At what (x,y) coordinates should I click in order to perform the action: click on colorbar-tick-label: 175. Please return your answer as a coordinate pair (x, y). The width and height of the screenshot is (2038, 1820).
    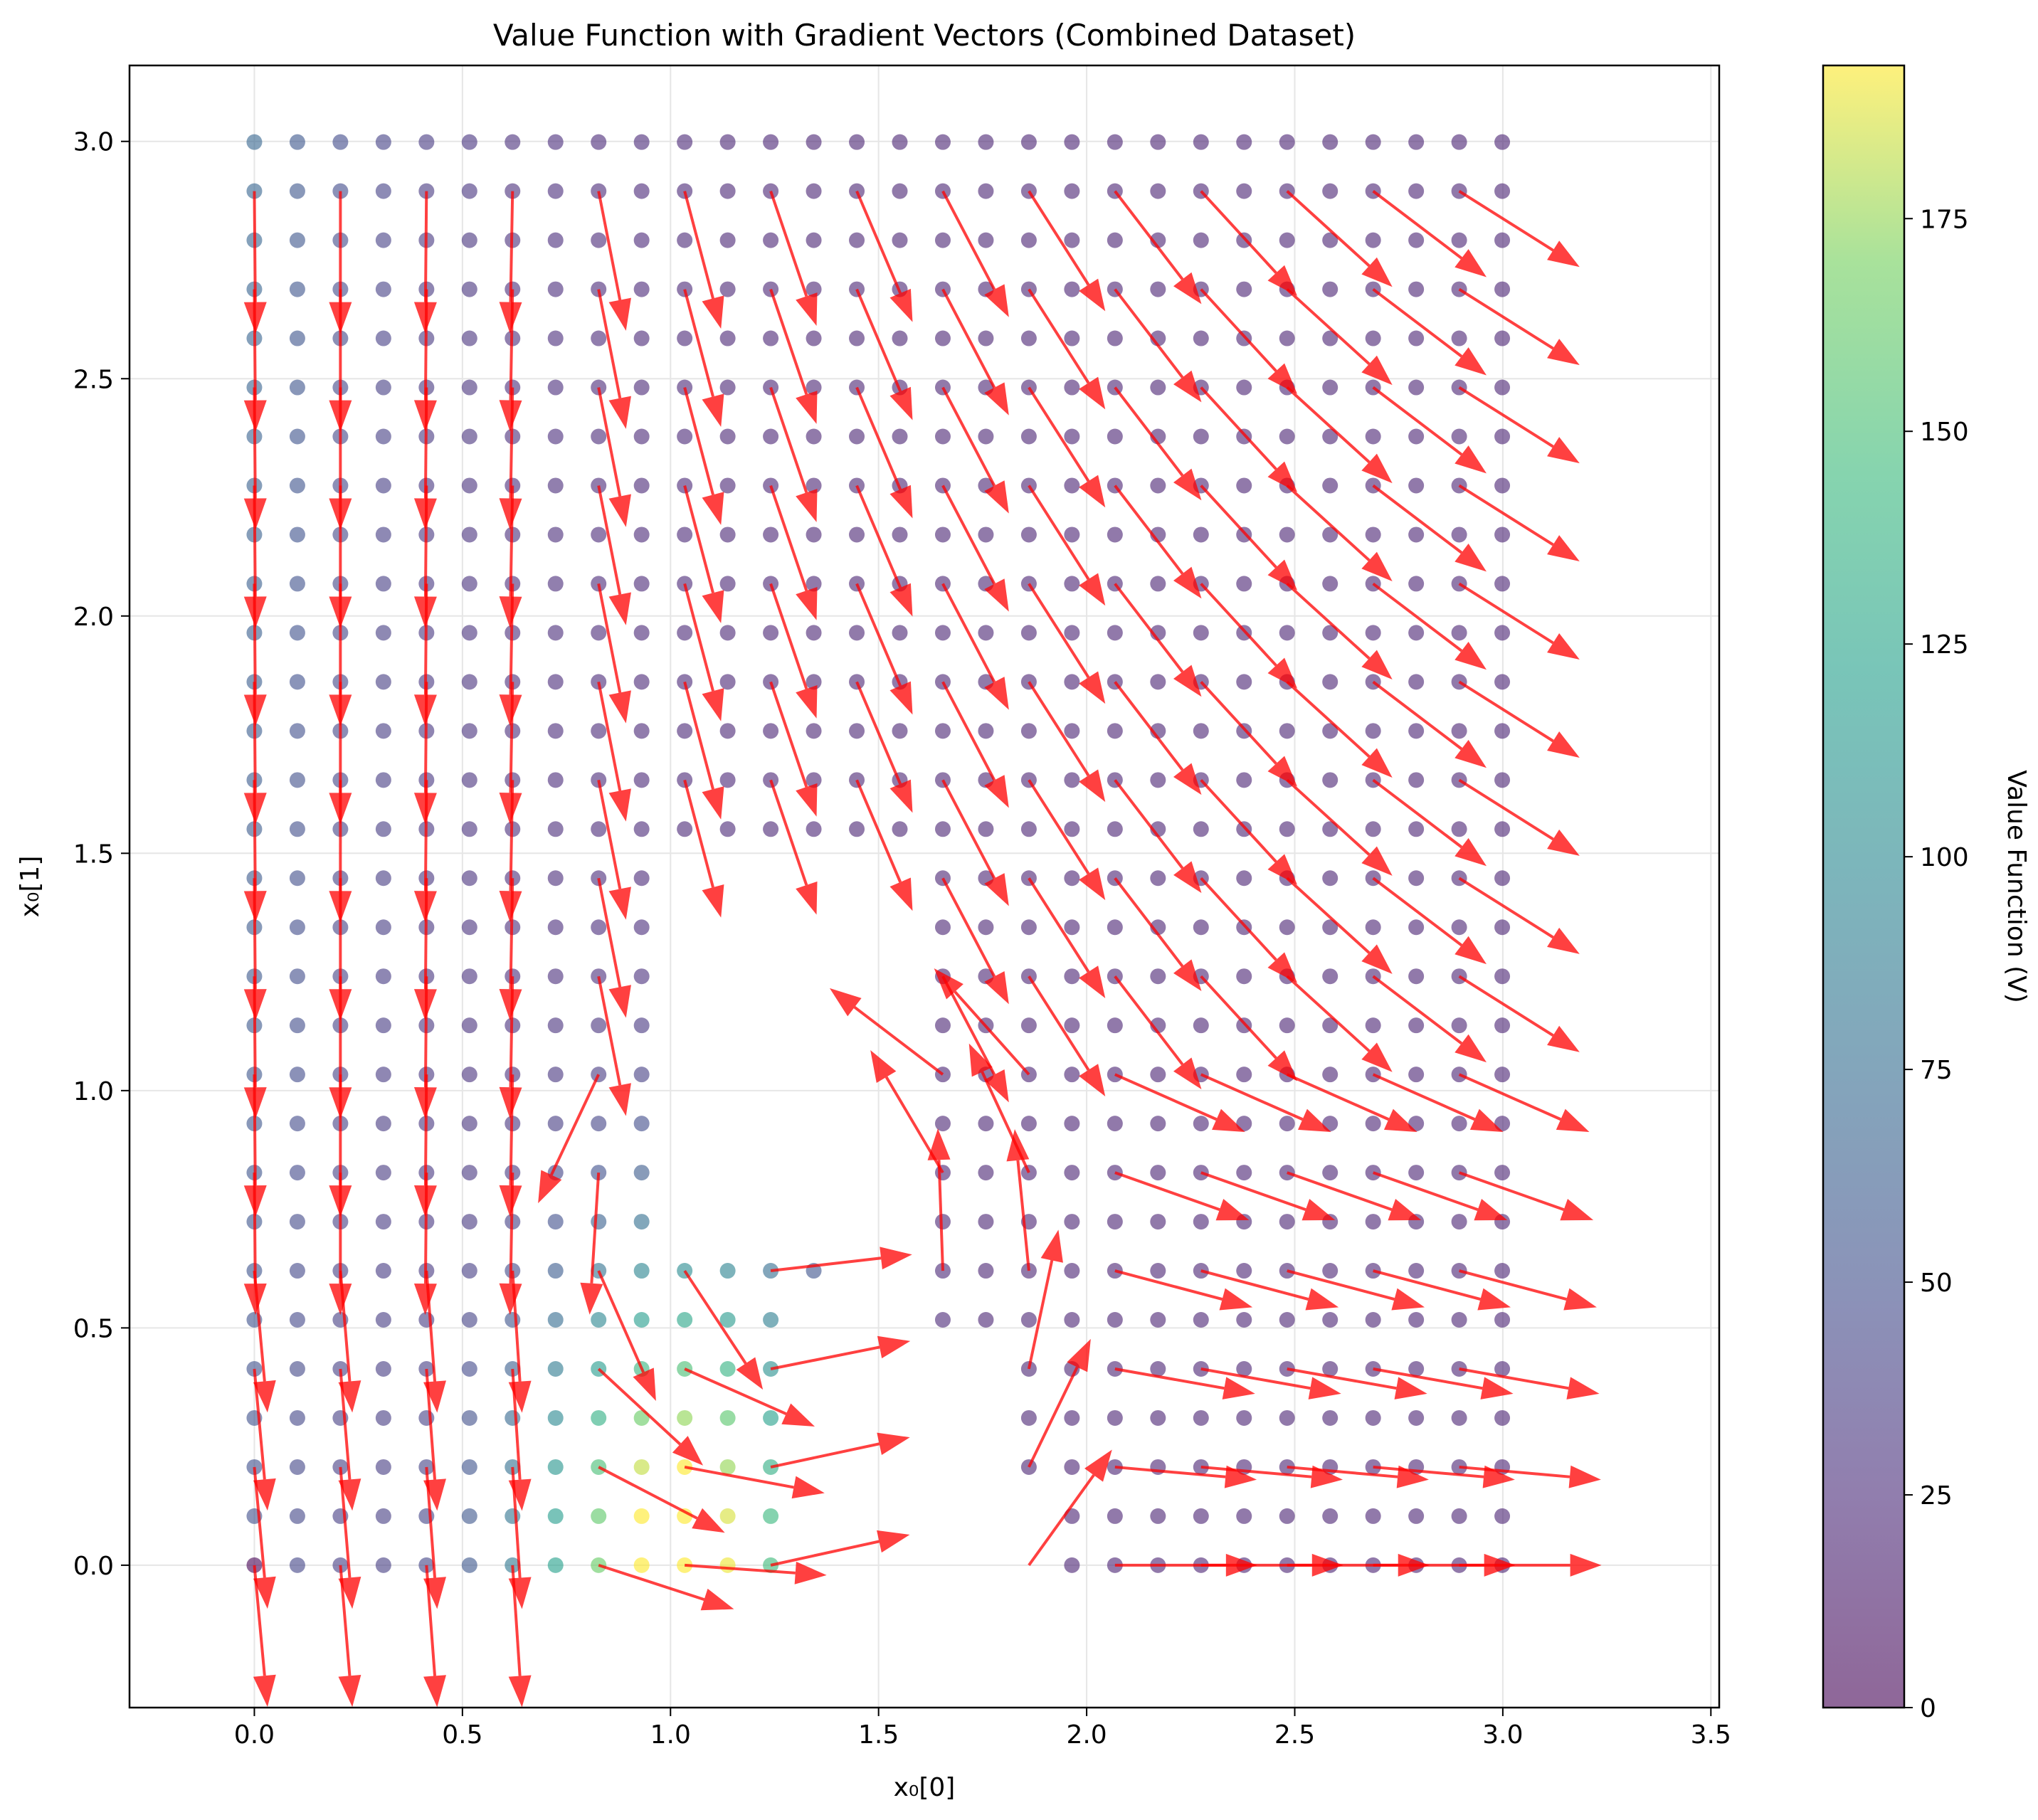
    Looking at the image, I should click on (1944, 219).